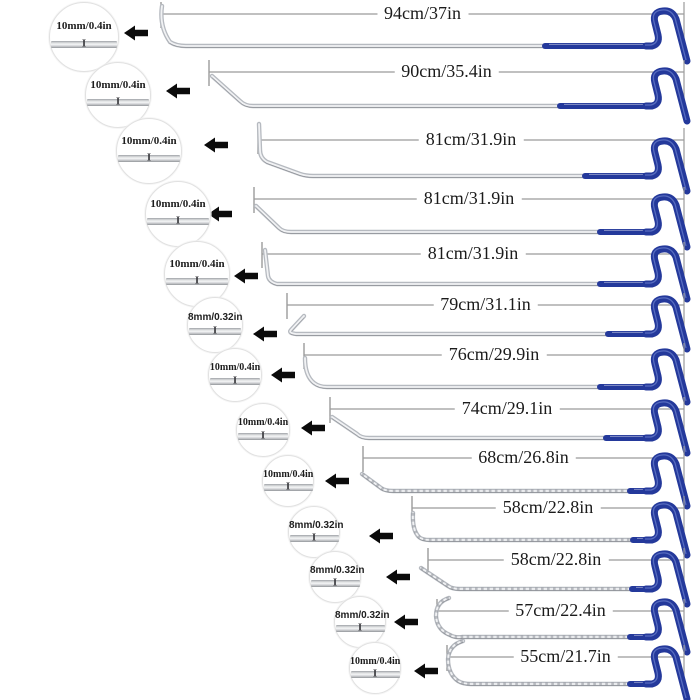  What do you see at coordinates (560, 611) in the screenshot?
I see `length-label: 57cm/22.4in` at bounding box center [560, 611].